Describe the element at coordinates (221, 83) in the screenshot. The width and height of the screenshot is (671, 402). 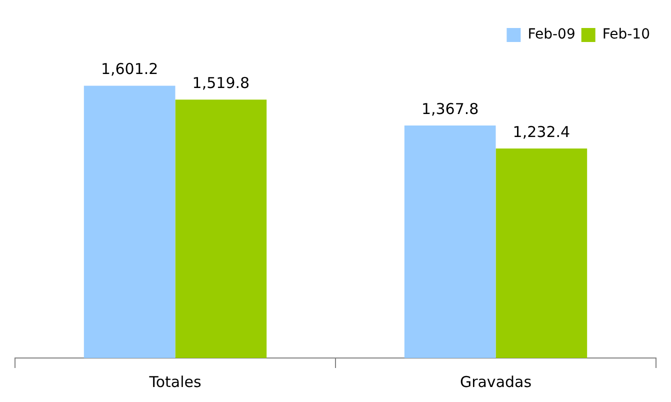
I see `data-label: 1,519.8` at that location.